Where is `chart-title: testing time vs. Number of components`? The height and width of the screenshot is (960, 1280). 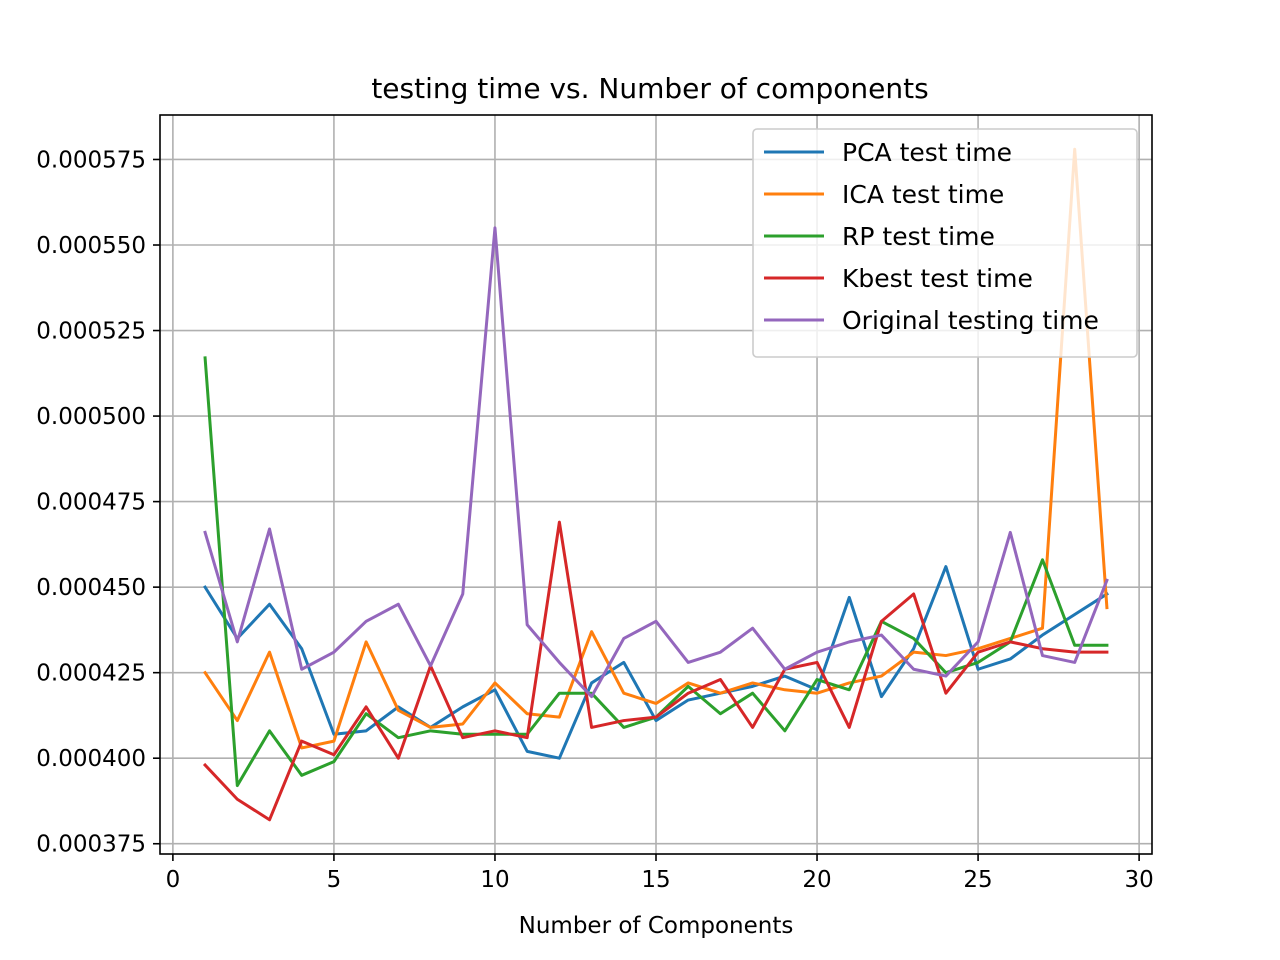
chart-title: testing time vs. Number of components is located at coordinates (649, 88).